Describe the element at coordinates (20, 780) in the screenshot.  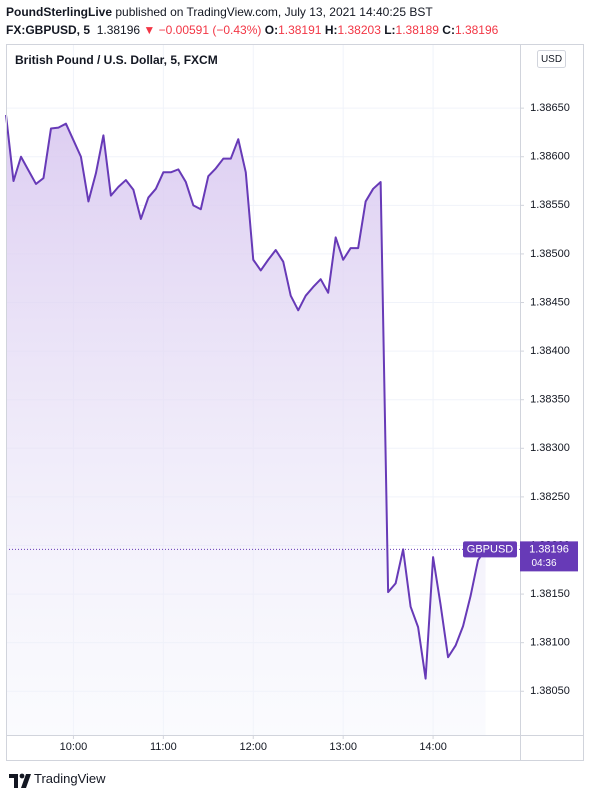
I see `brand-logo` at that location.